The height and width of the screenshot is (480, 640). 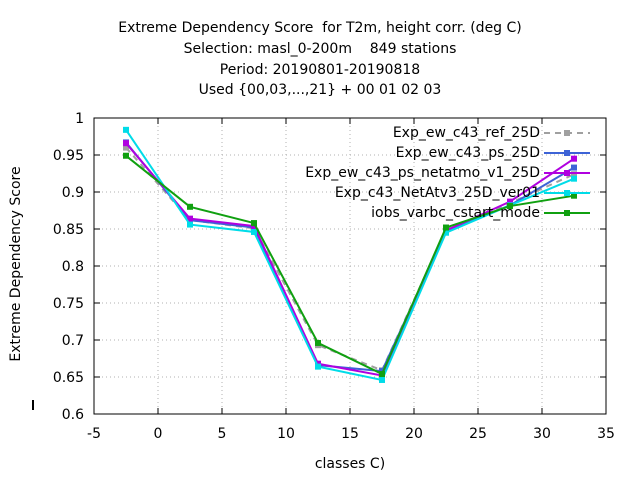 I want to click on x-tick-label: 20, so click(x=414, y=434).